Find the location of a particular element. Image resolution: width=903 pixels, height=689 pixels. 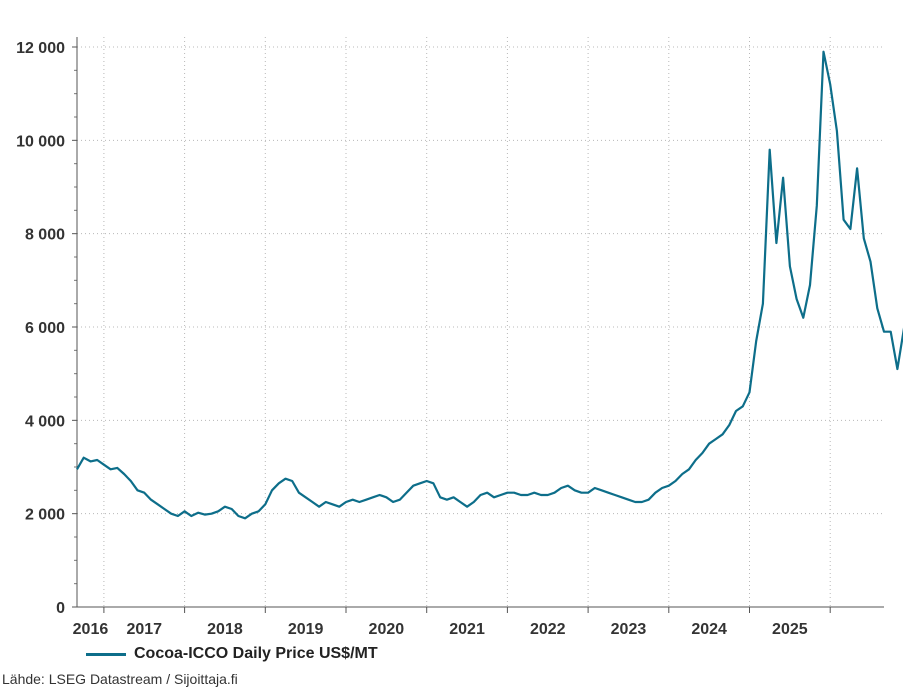

y-tick-label: 10 000 is located at coordinates (40, 141).